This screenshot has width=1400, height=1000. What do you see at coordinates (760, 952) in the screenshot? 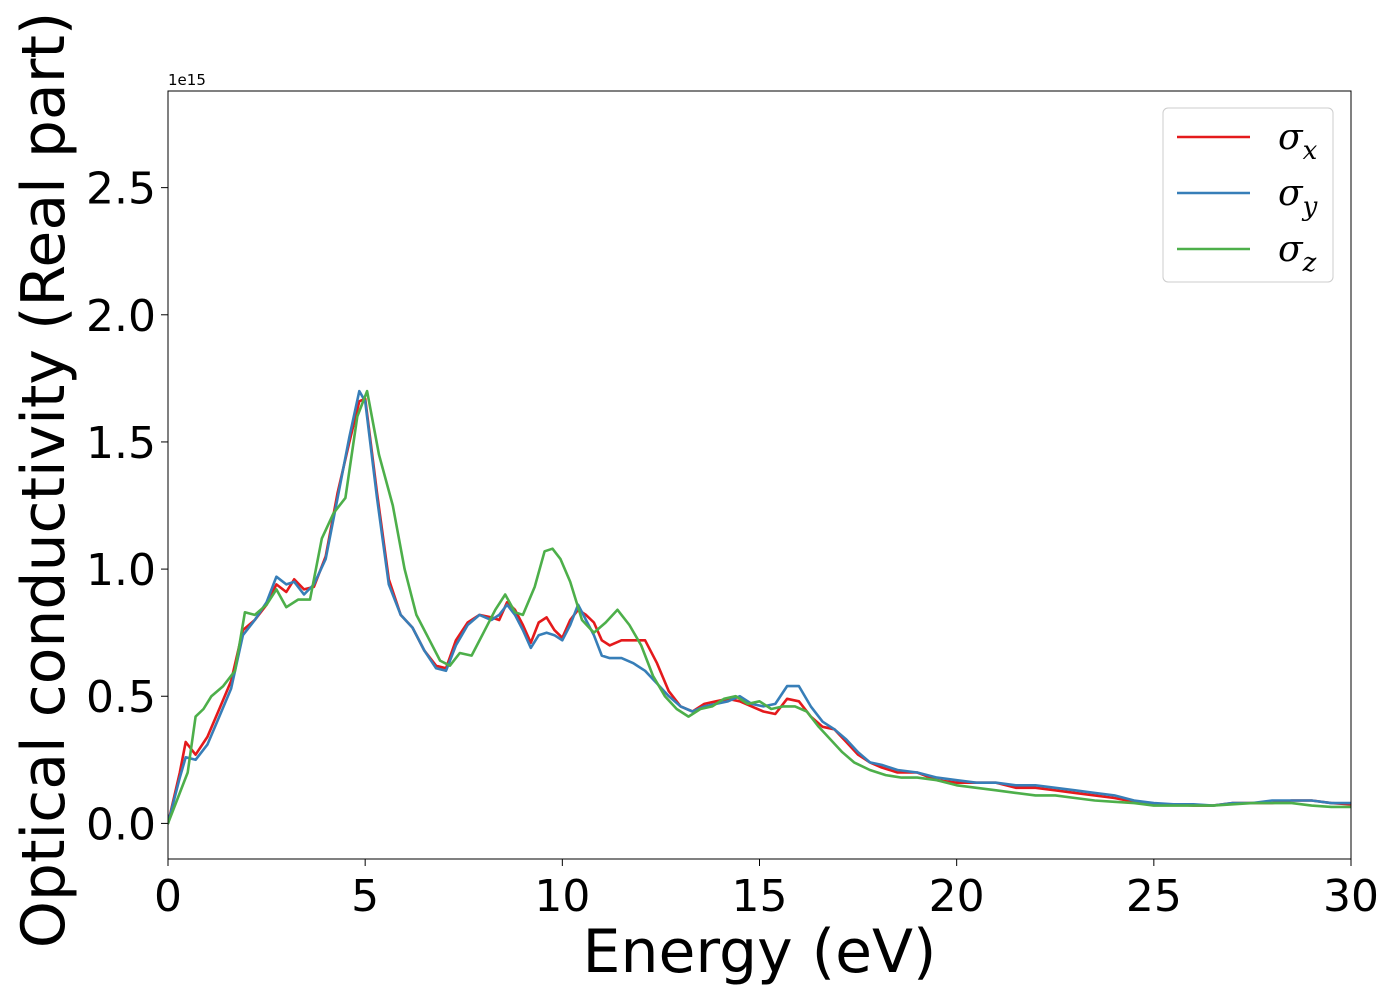
I see `x-axis-label: Energy (eV)` at bounding box center [760, 952].